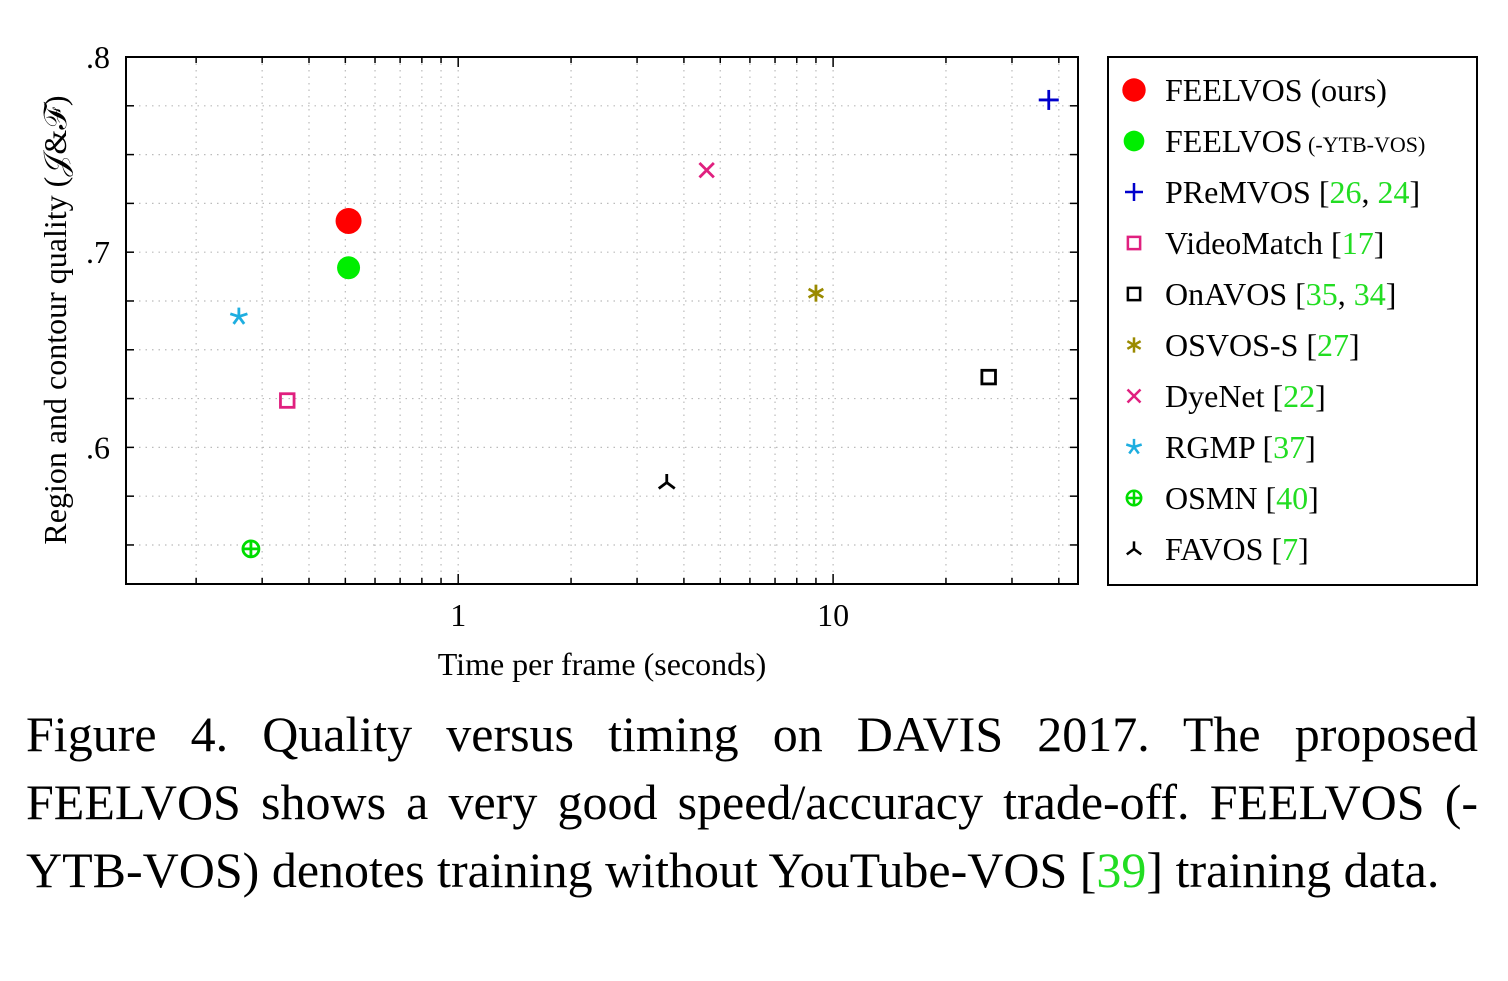  What do you see at coordinates (1276, 90) in the screenshot?
I see `legend-label: FEELVOS (ours)` at bounding box center [1276, 90].